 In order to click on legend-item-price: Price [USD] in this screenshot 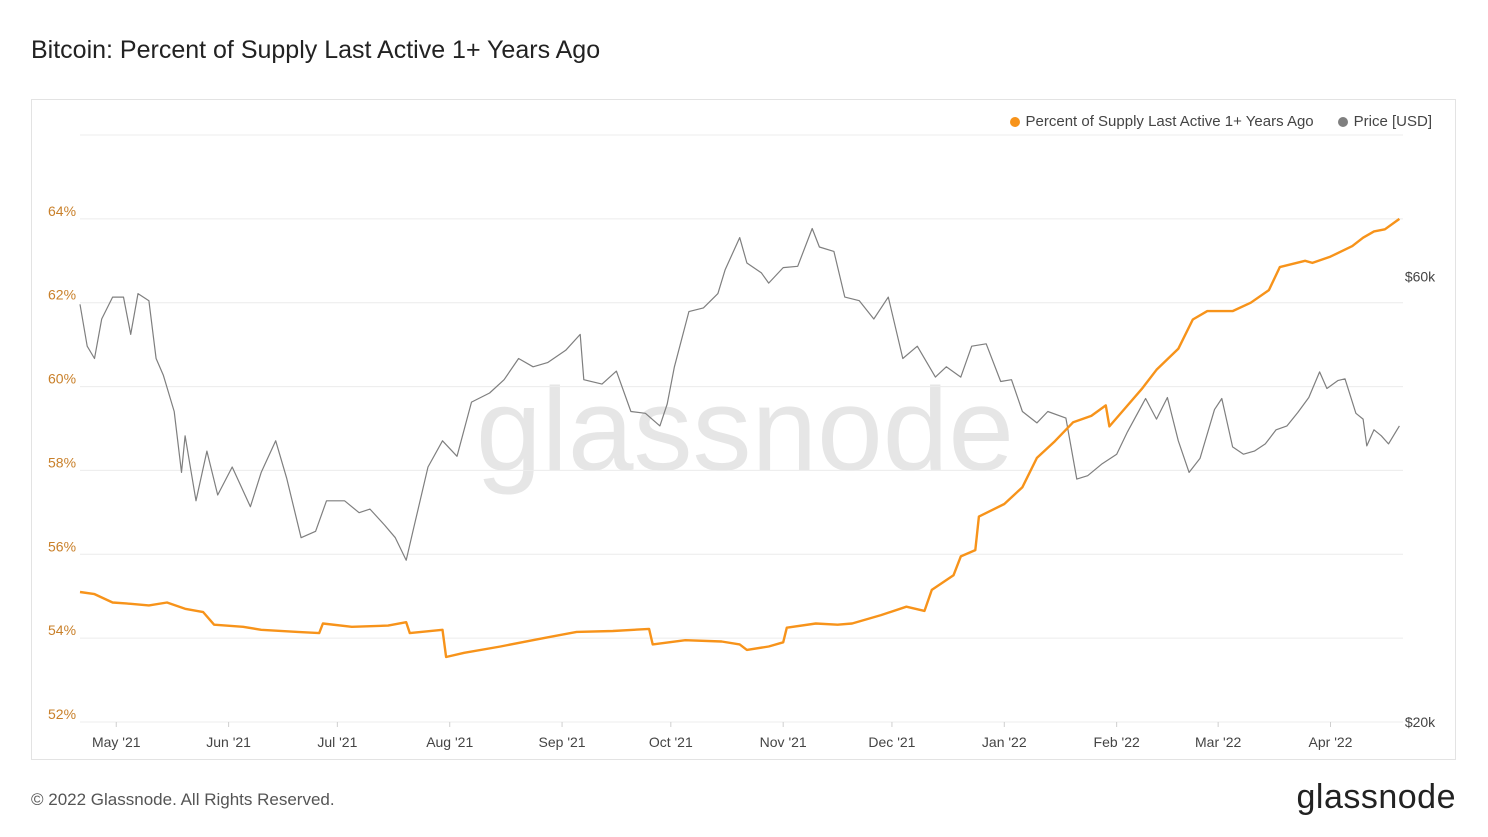, I will do `click(1384, 121)`.